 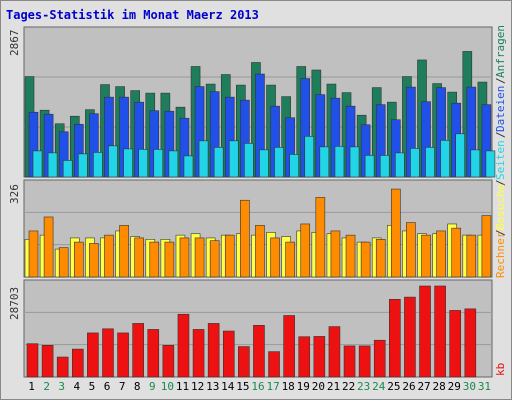 What do you see at coordinates (46, 386) in the screenshot?
I see `x-tick-label: 2` at bounding box center [46, 386].